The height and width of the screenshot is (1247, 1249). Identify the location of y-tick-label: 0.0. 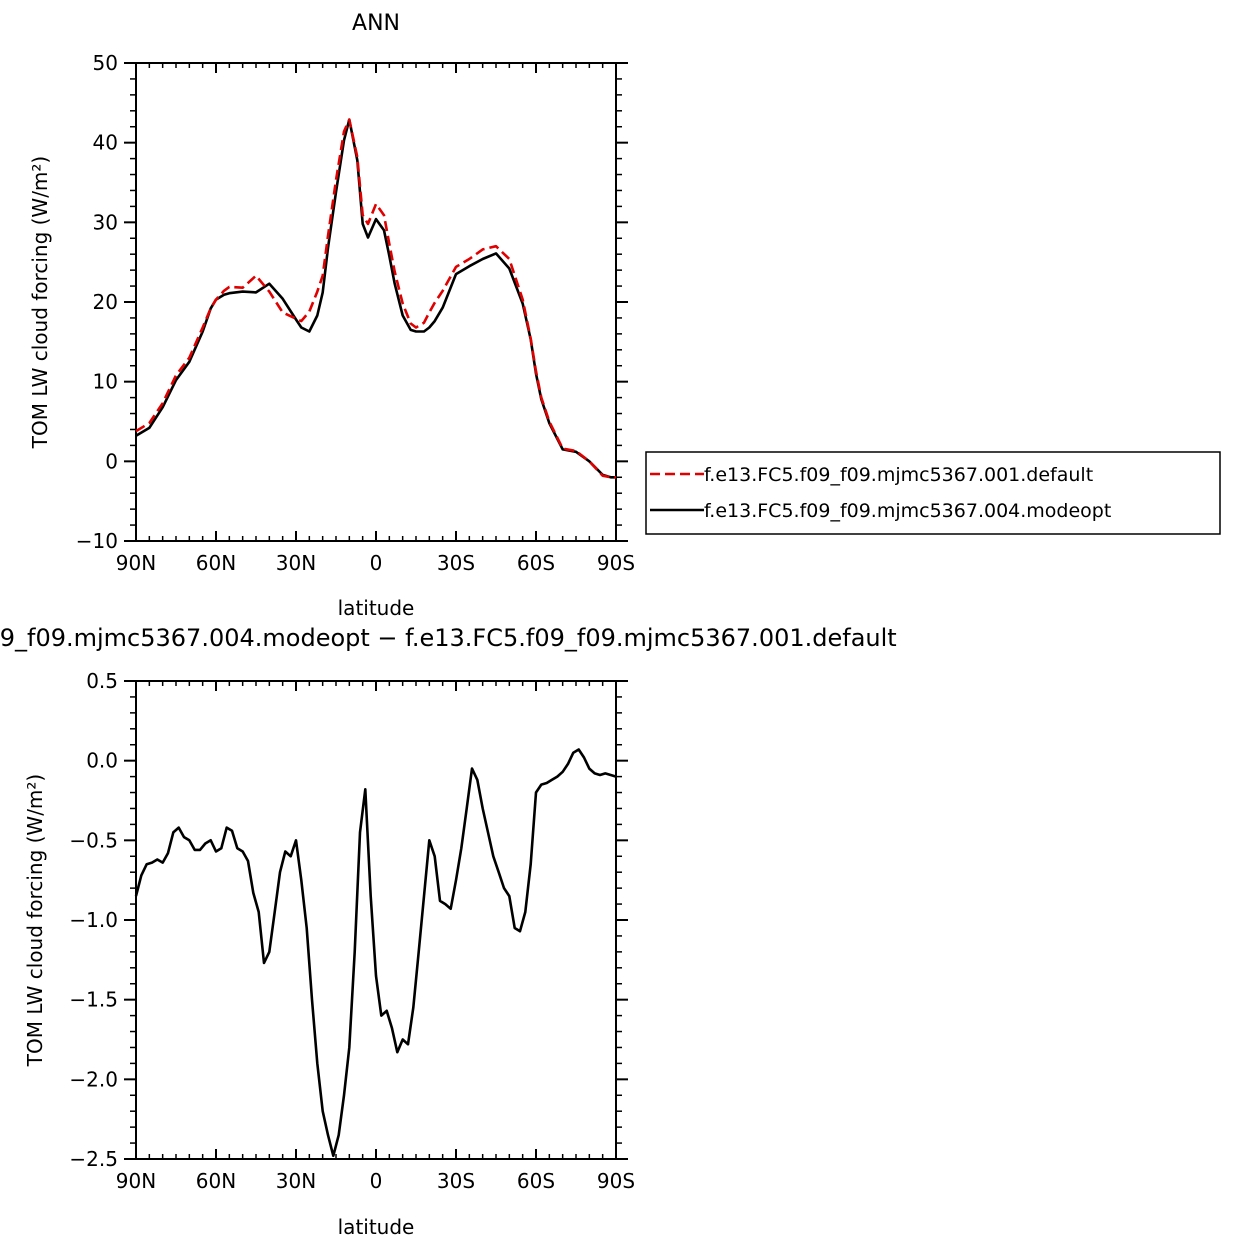
(102, 761).